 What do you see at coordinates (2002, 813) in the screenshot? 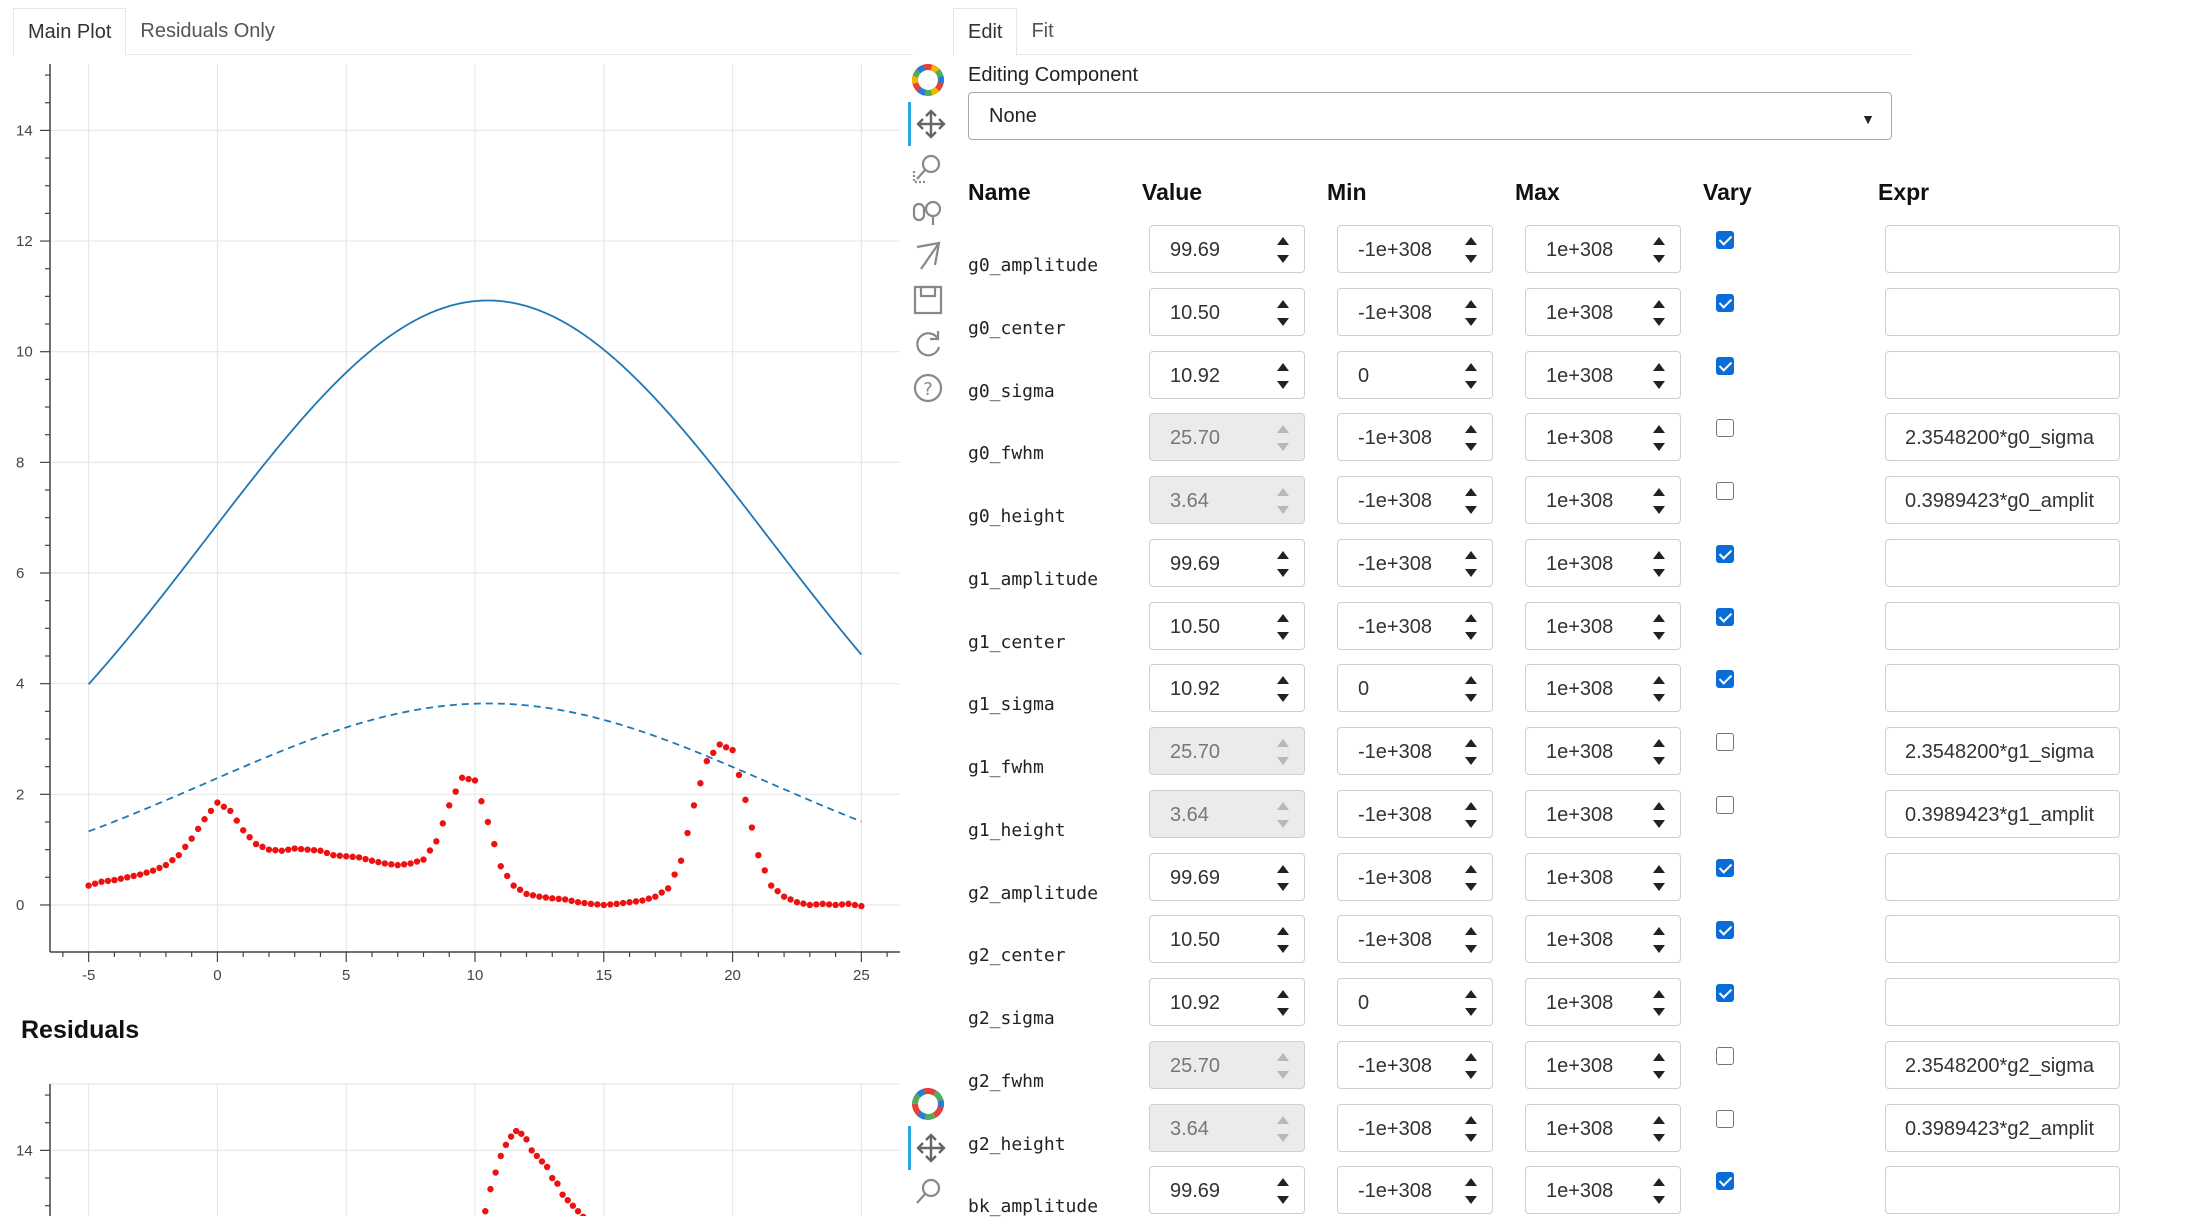
I see `expr-input: 0.3989423*g1_amplit` at bounding box center [2002, 813].